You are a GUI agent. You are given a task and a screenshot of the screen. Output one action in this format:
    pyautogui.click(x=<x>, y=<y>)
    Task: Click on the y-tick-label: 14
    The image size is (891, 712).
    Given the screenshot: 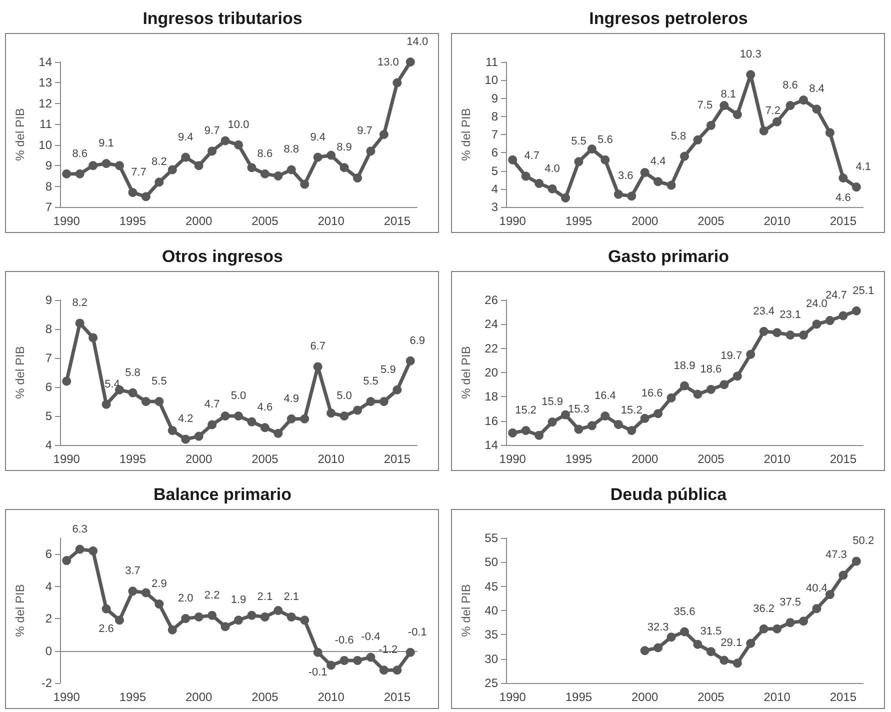 What is the action you would take?
    pyautogui.click(x=491, y=445)
    